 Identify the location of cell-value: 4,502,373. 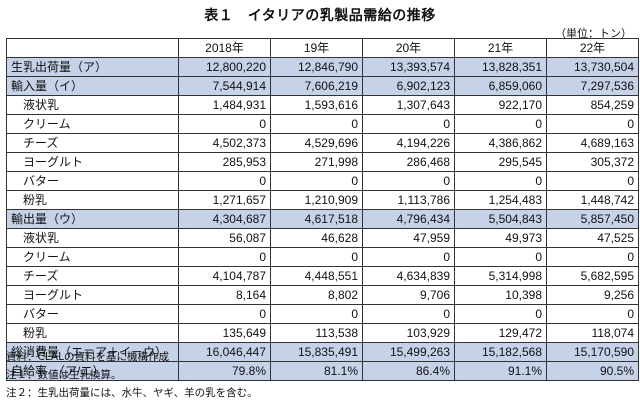
(224, 143).